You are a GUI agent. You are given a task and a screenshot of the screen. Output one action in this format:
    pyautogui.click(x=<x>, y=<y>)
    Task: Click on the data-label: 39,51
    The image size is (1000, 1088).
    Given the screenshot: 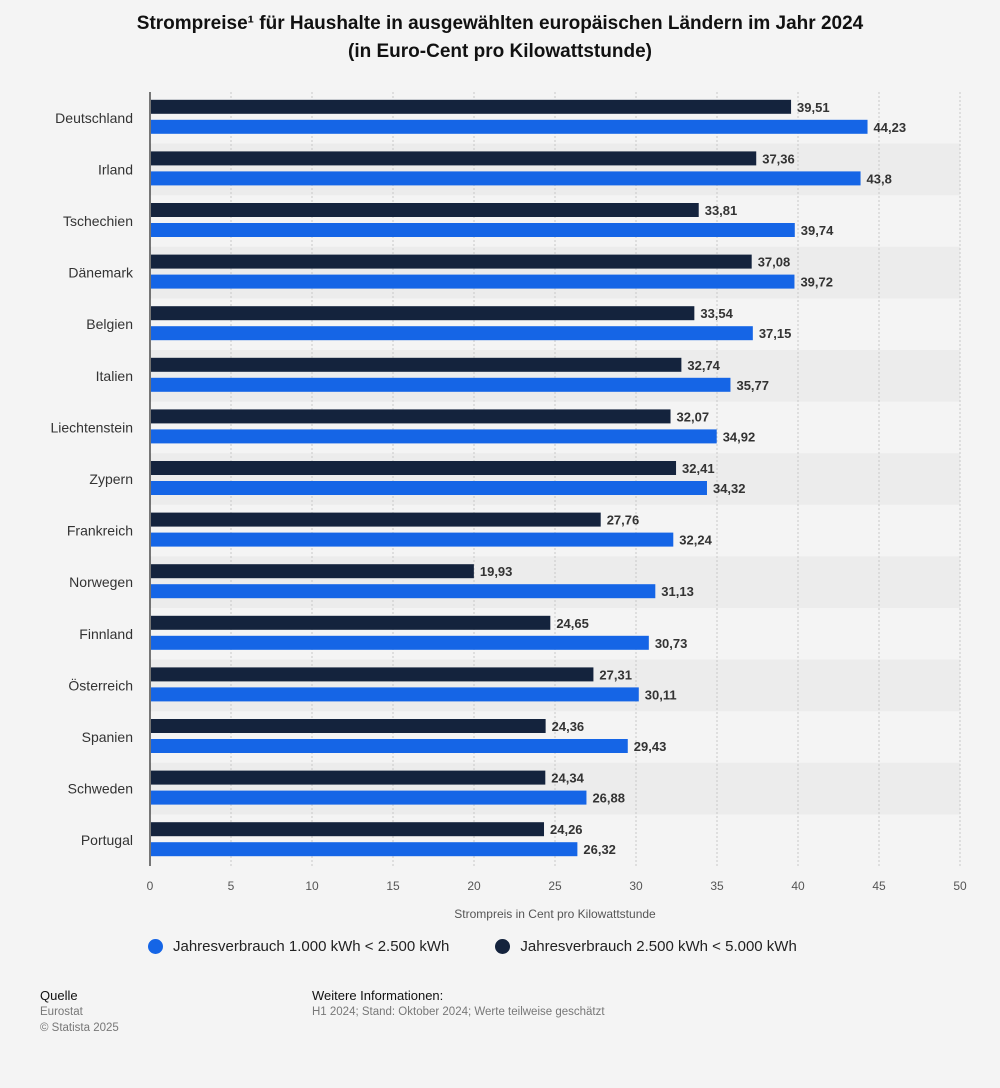 What is the action you would take?
    pyautogui.click(x=813, y=107)
    